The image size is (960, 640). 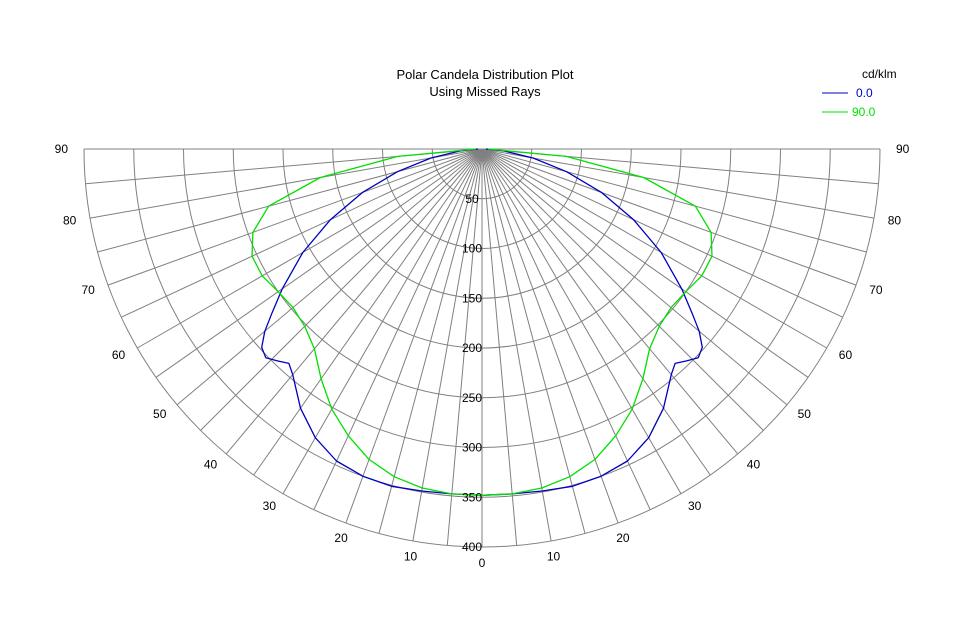 What do you see at coordinates (472, 398) in the screenshot?
I see `radial-tick-label: 250` at bounding box center [472, 398].